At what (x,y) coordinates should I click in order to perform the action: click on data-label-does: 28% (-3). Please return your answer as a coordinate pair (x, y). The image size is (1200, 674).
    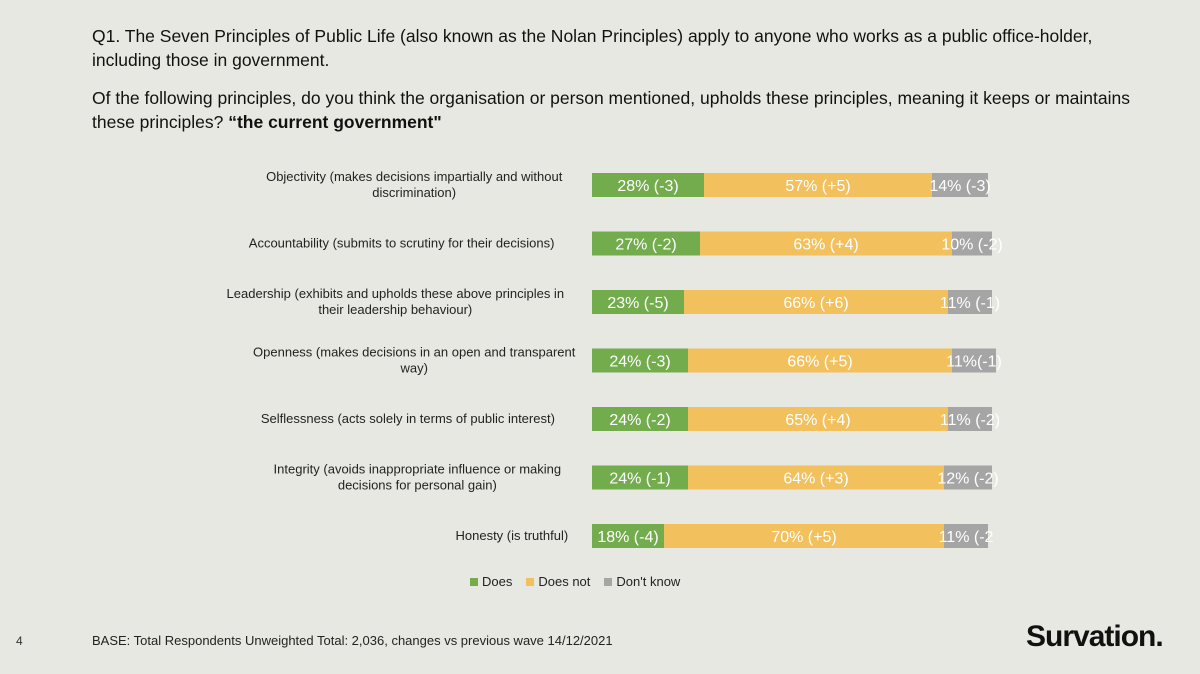
    Looking at the image, I should click on (647, 186).